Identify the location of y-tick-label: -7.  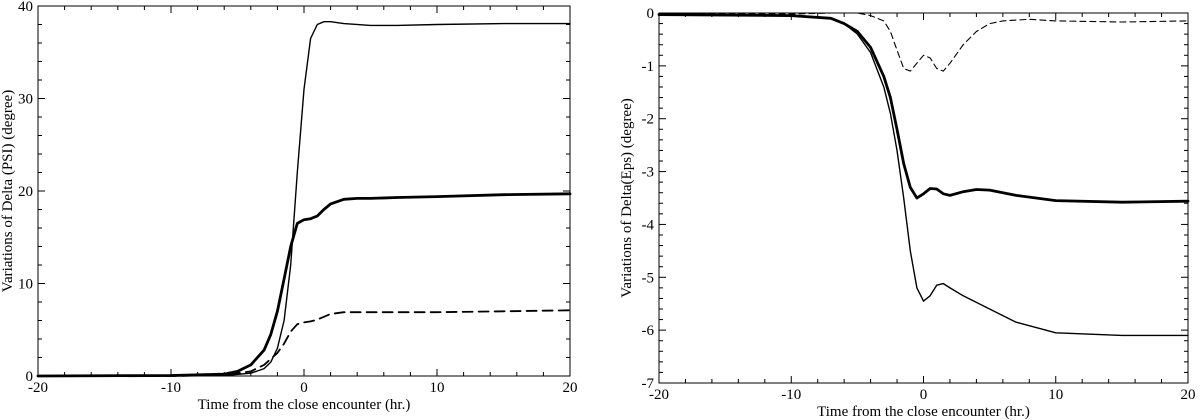
(648, 384).